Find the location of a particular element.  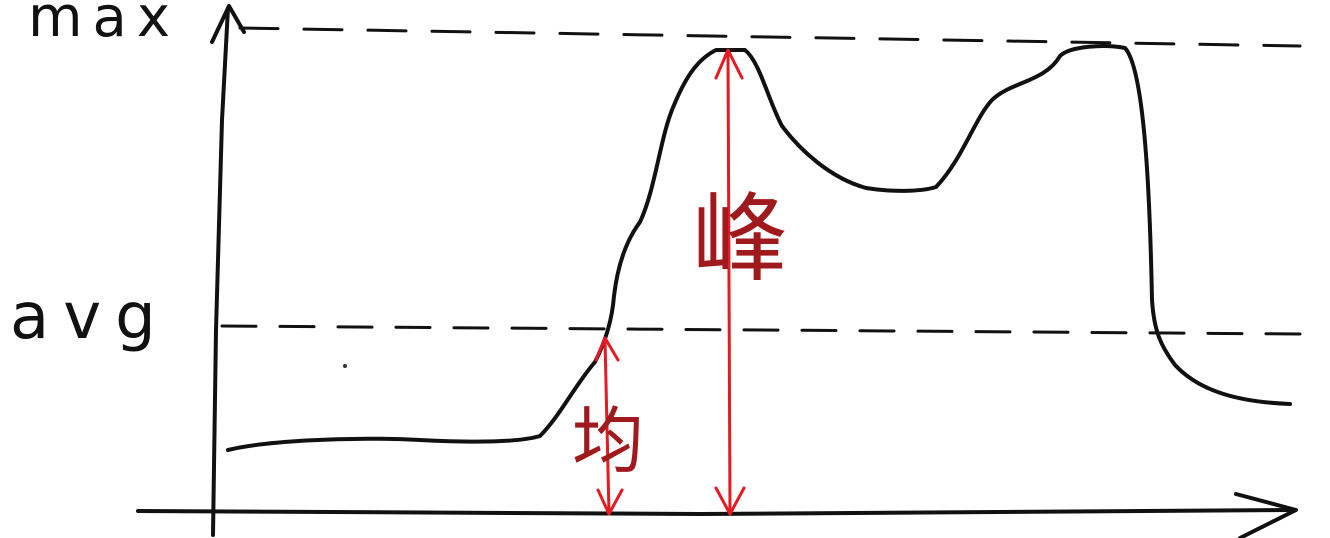

max-label: max is located at coordinates (104, 25).